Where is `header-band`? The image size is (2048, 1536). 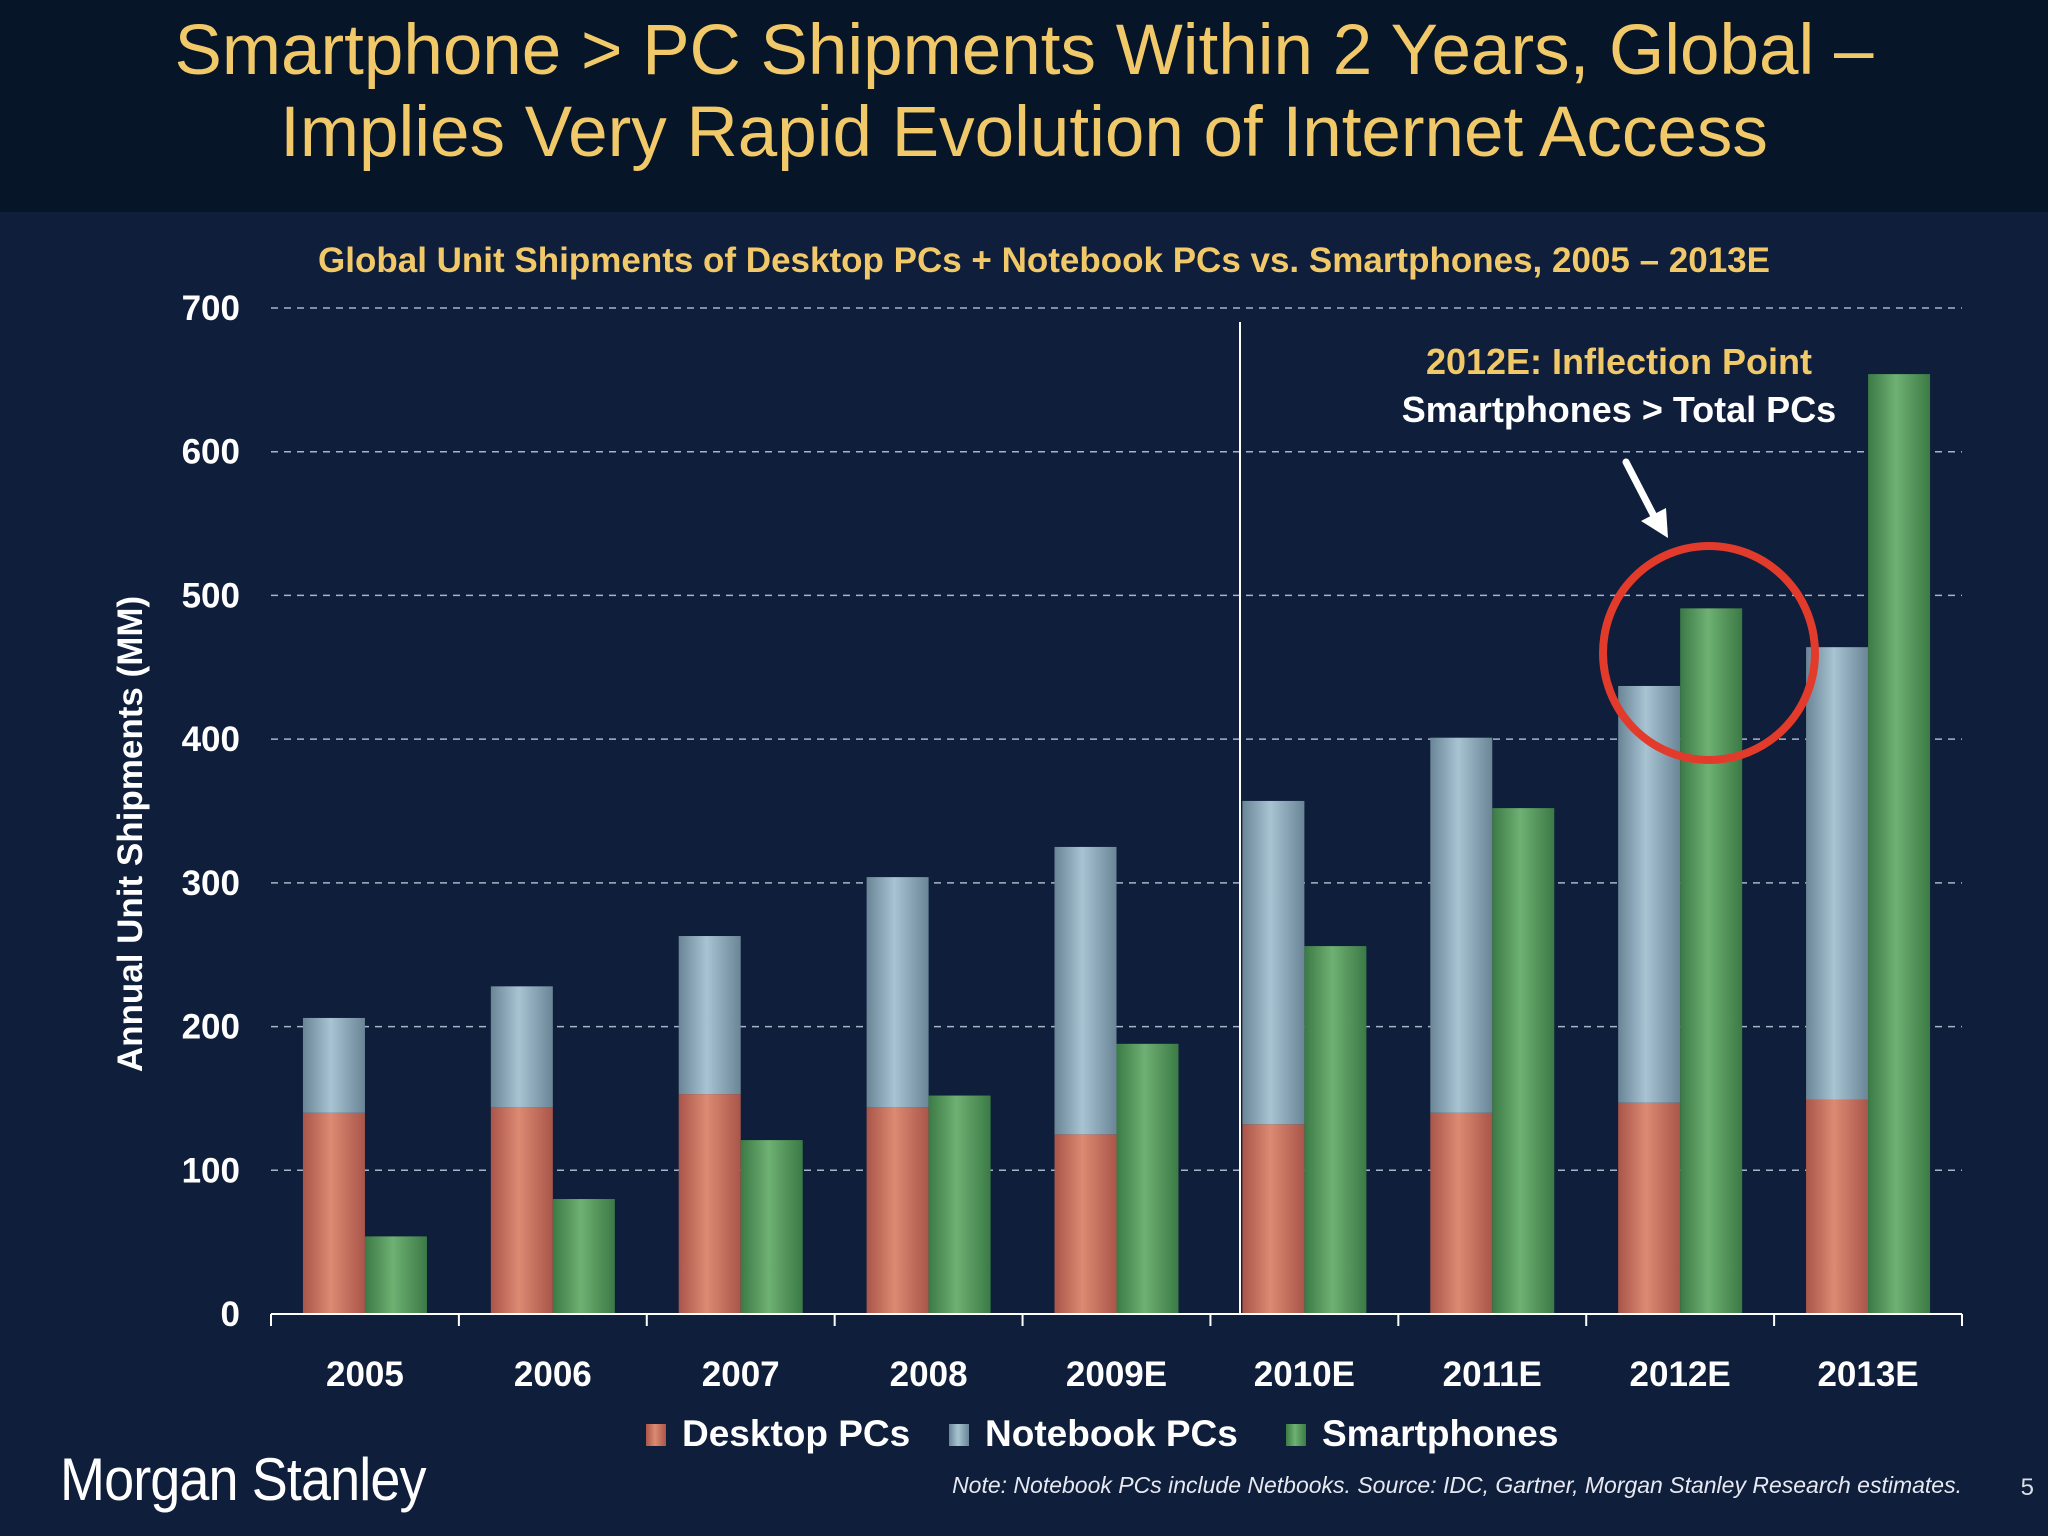 header-band is located at coordinates (1024, 106).